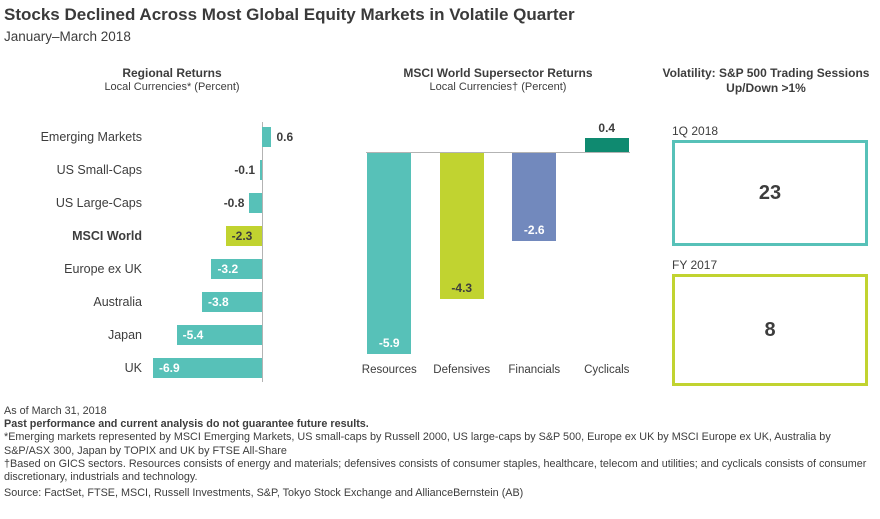  What do you see at coordinates (67, 36) in the screenshot?
I see `page-subtitle: January–March 2018` at bounding box center [67, 36].